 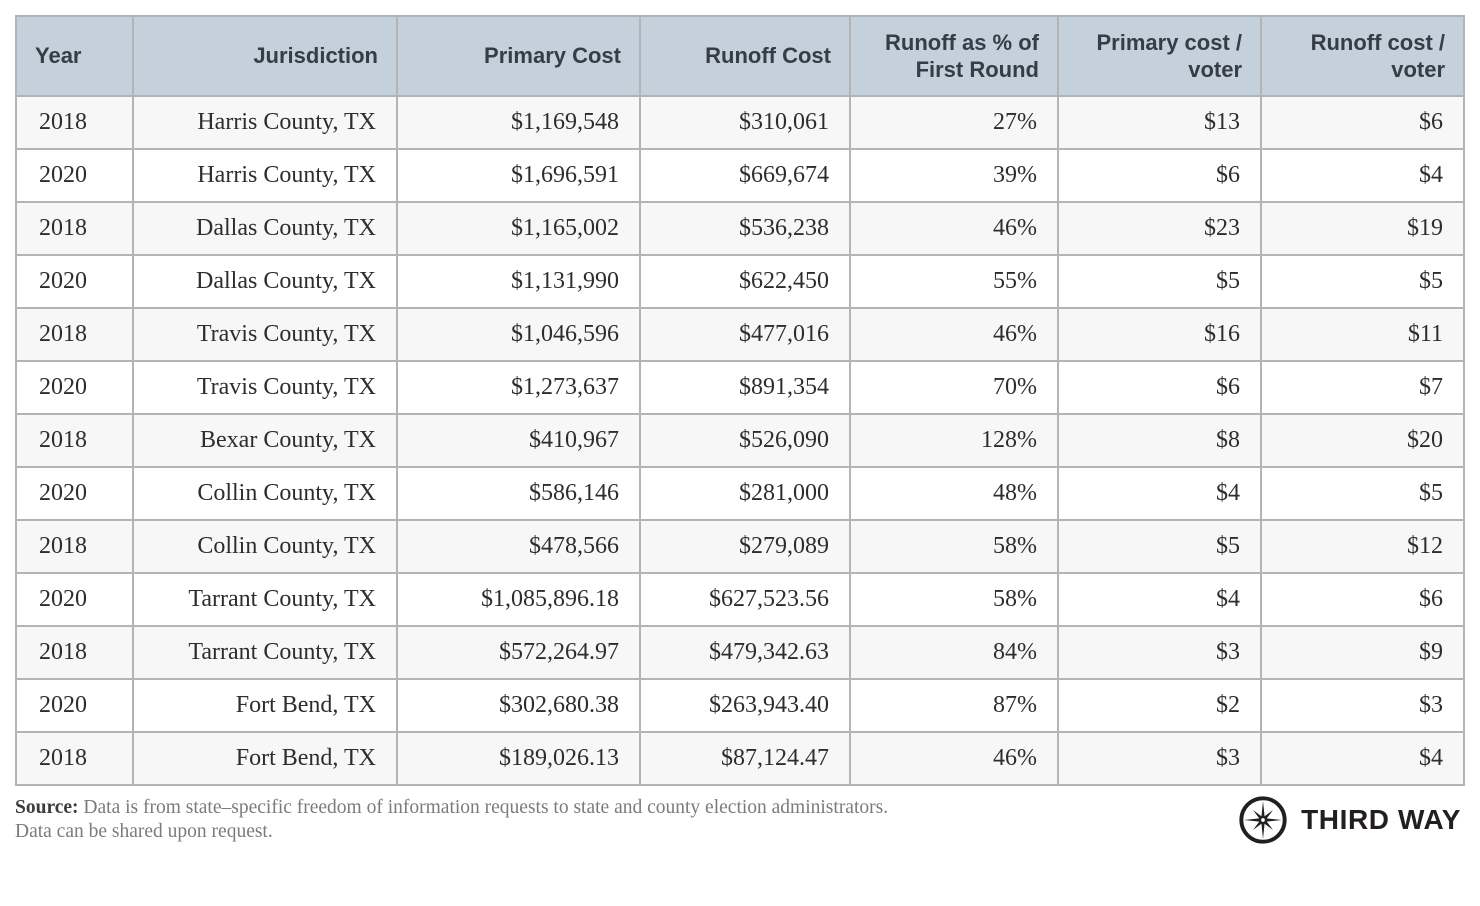 I want to click on cell-primary-cost: $586,146, so click(x=518, y=493).